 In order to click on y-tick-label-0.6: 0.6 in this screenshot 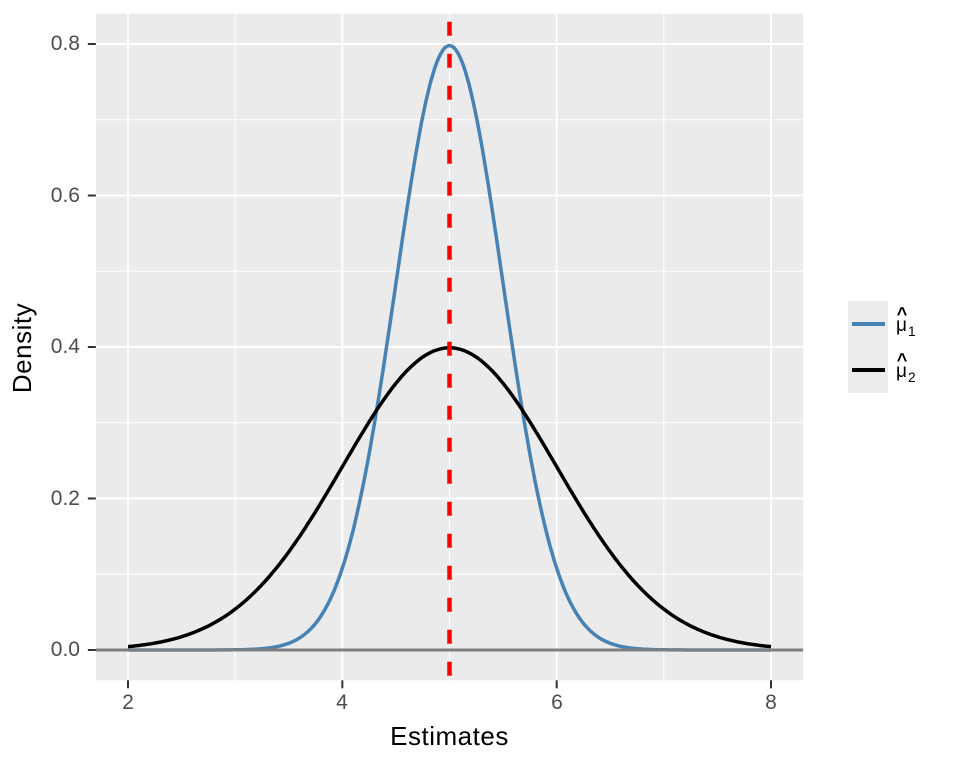, I will do `click(65, 195)`.